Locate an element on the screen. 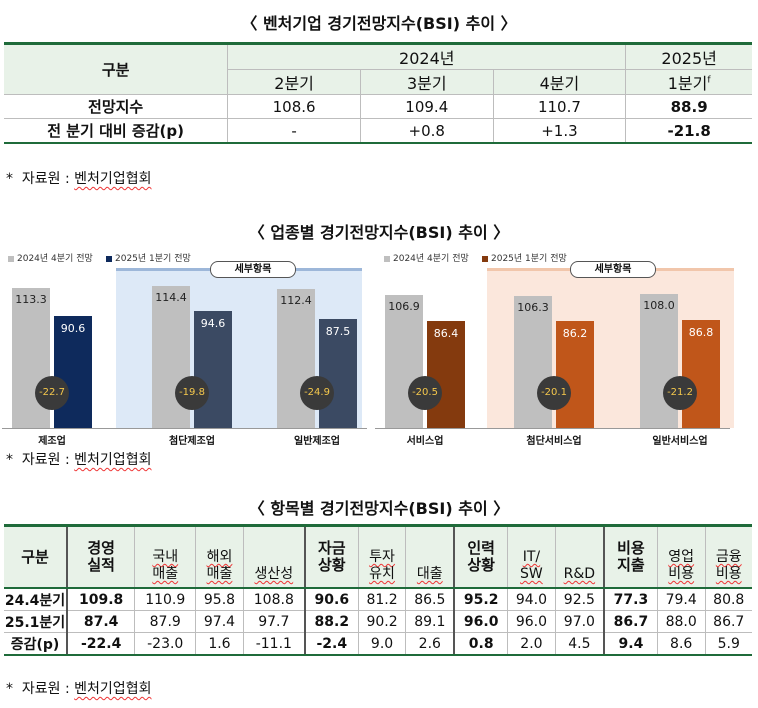  column-header: 경영 실적 is located at coordinates (101, 556).